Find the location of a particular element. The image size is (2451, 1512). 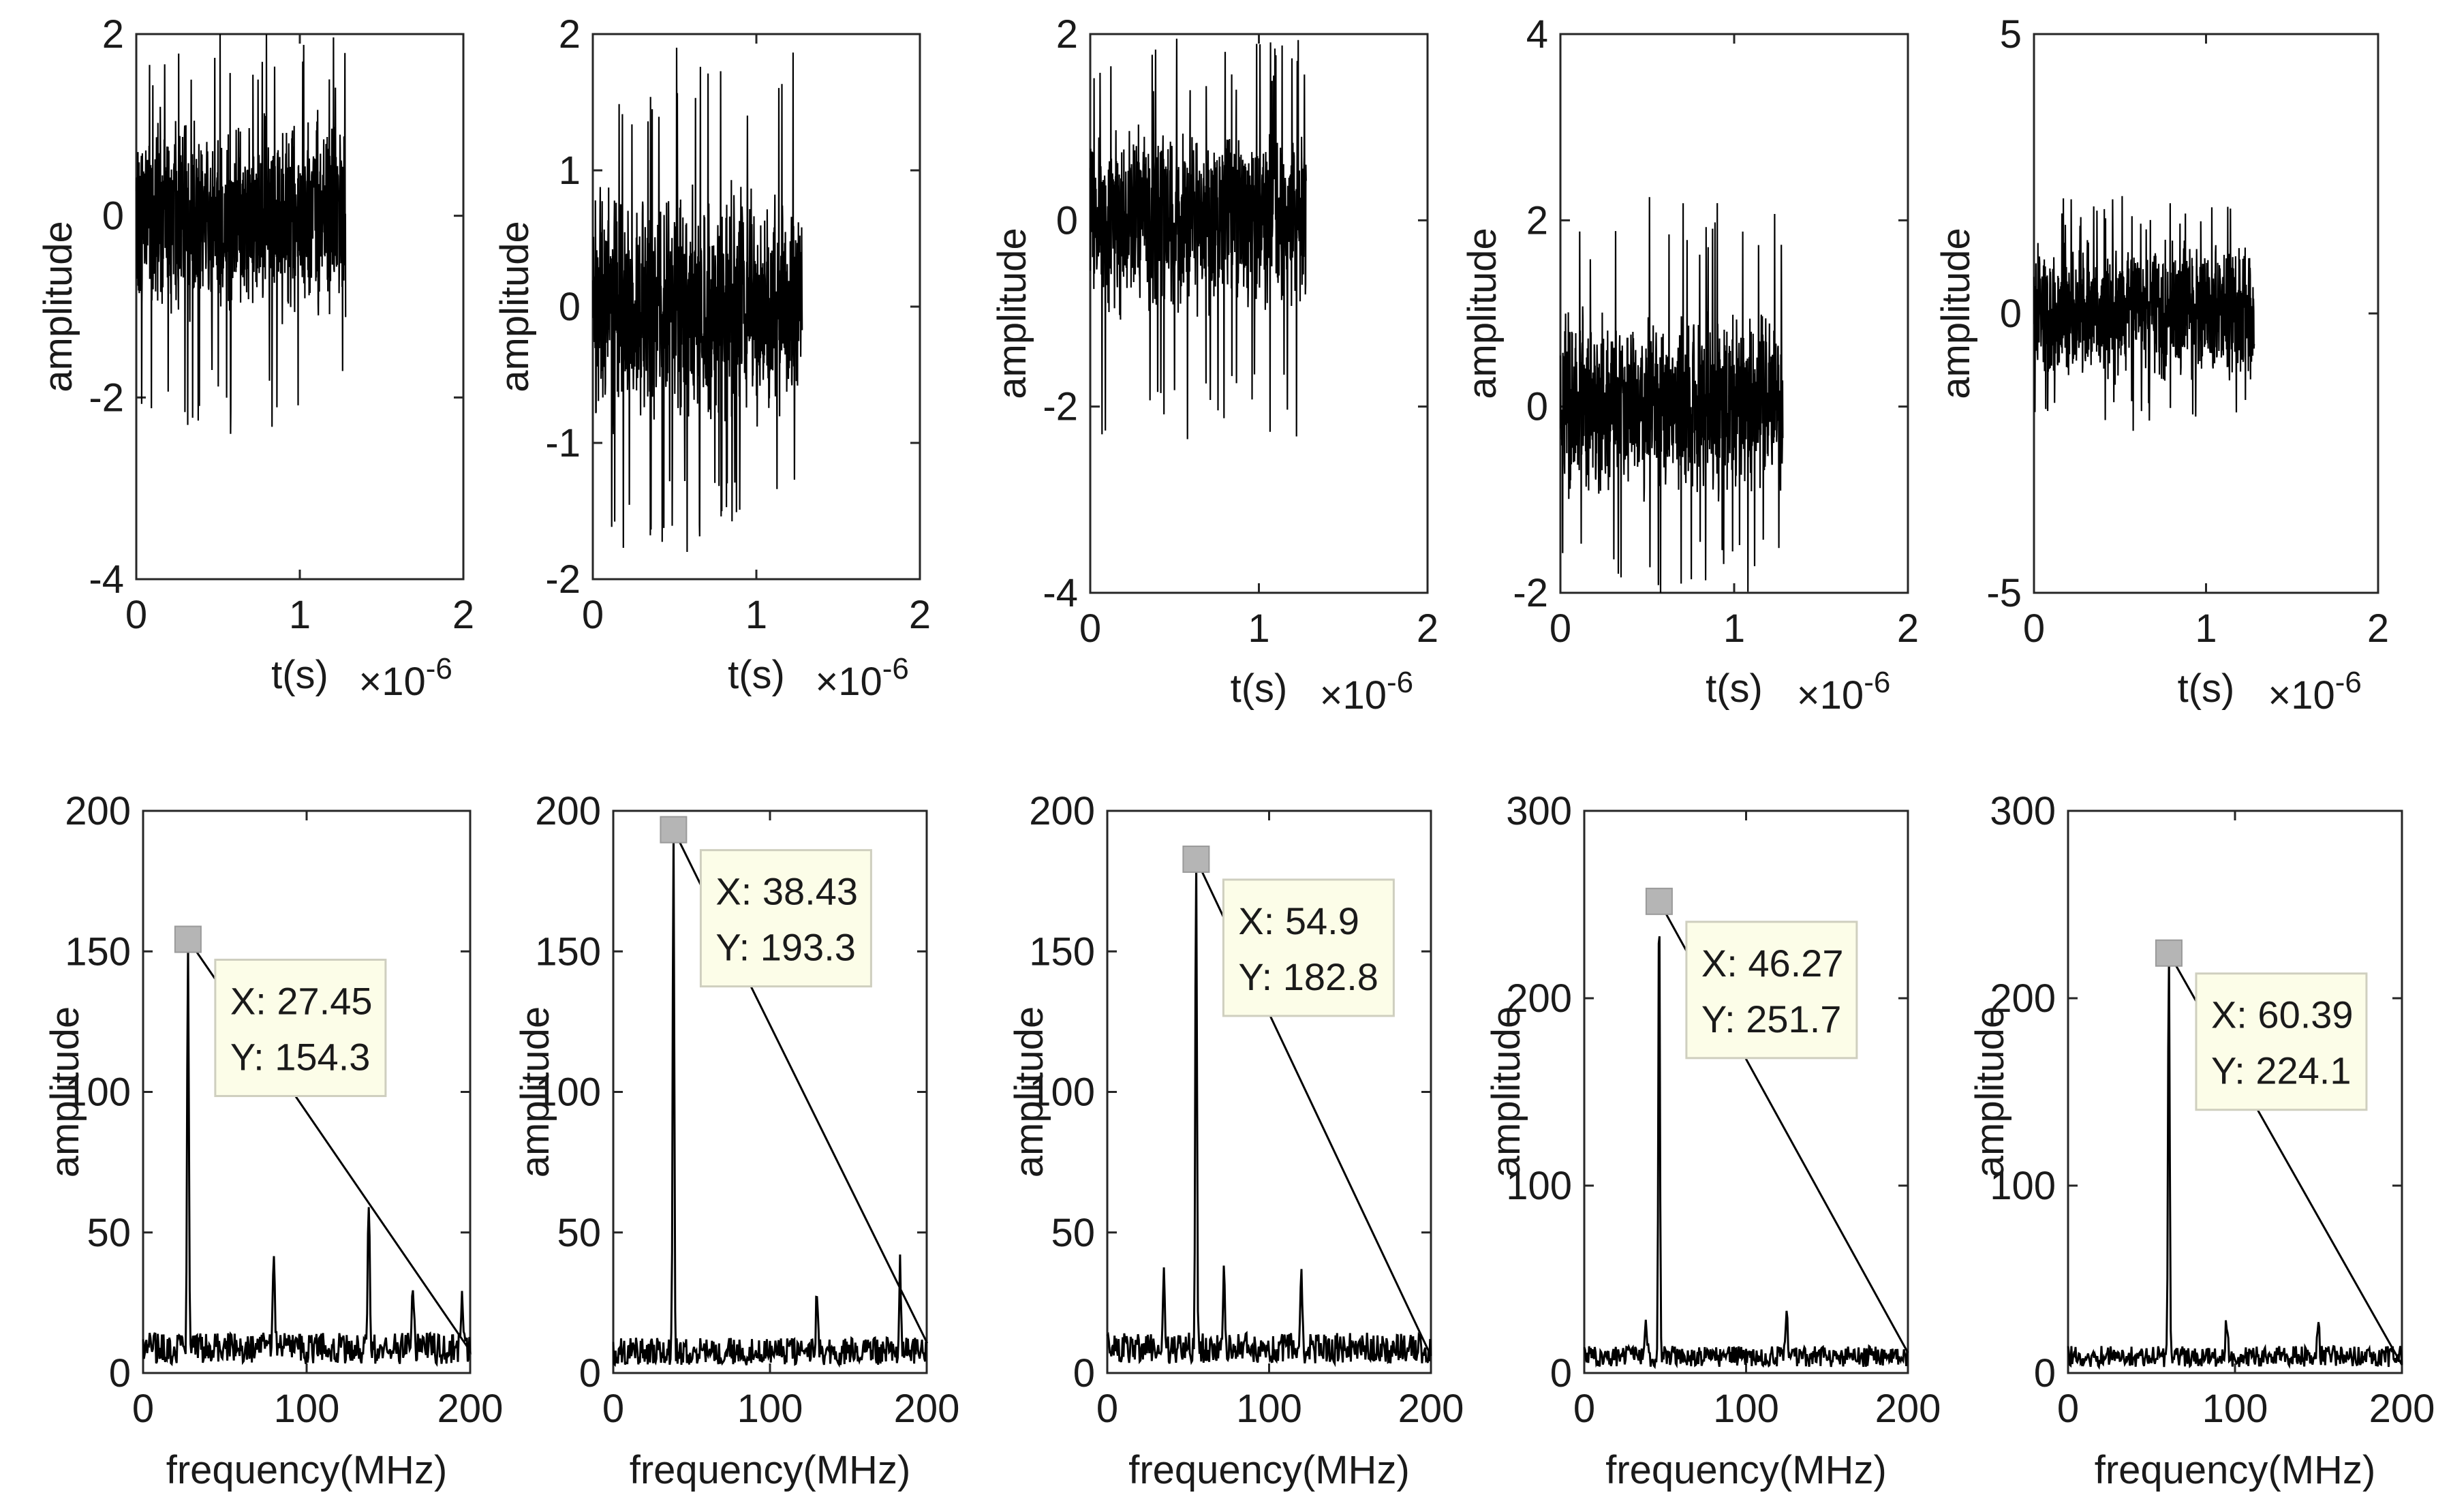

spectrum-trace is located at coordinates (1269, 1113).